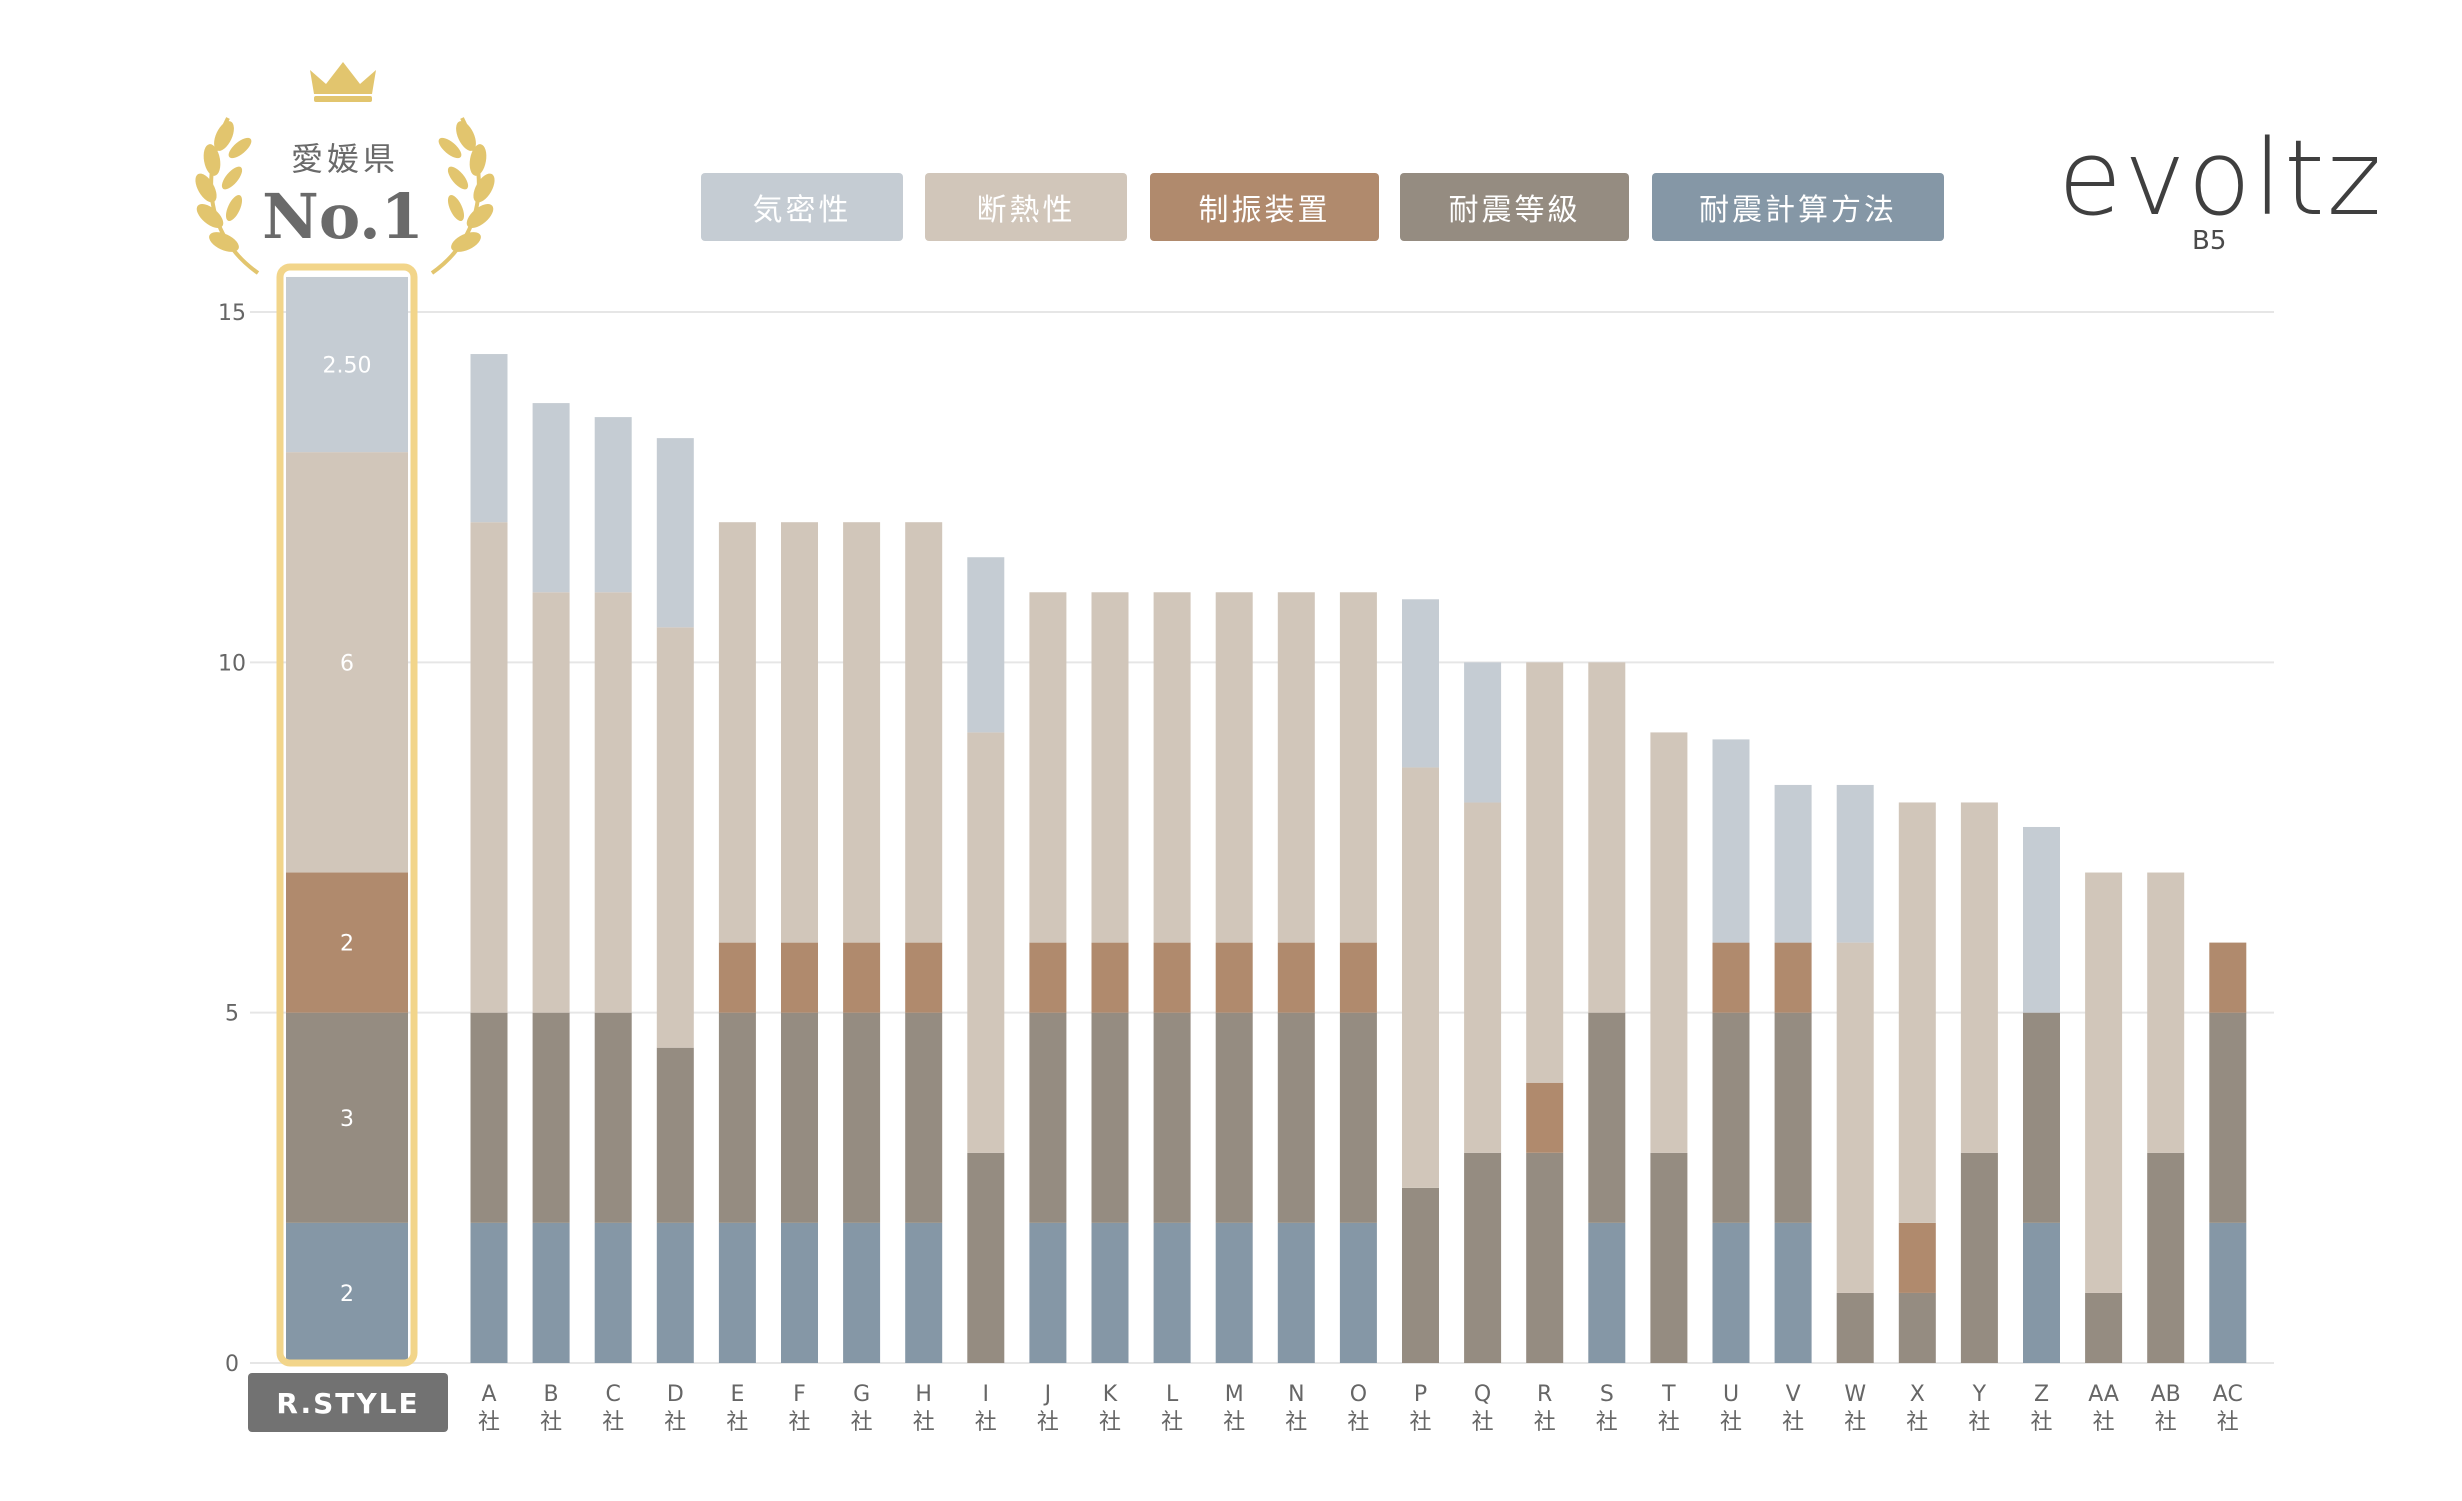 The width and height of the screenshot is (2462, 1501). I want to click on bar-r-s2, so click(1545, 1117).